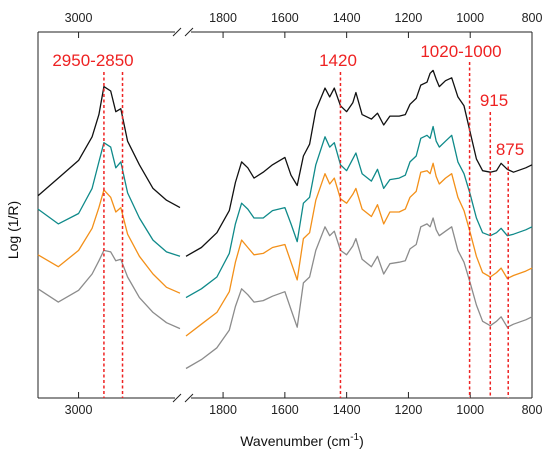 The width and height of the screenshot is (550, 460). I want to click on x-tick-label-bottom-3000: 3000, so click(79, 410).